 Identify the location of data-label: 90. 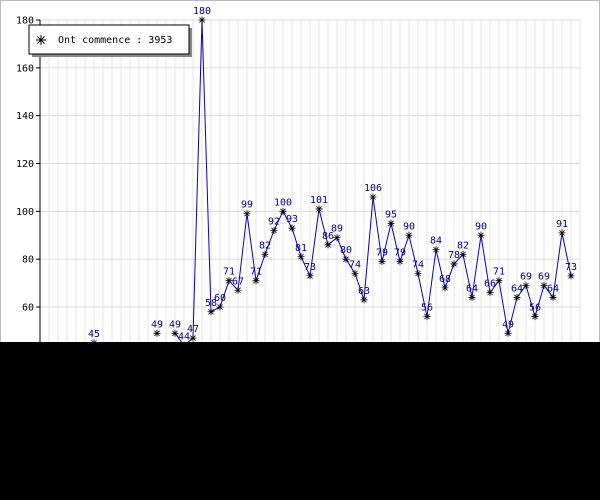
(481, 226).